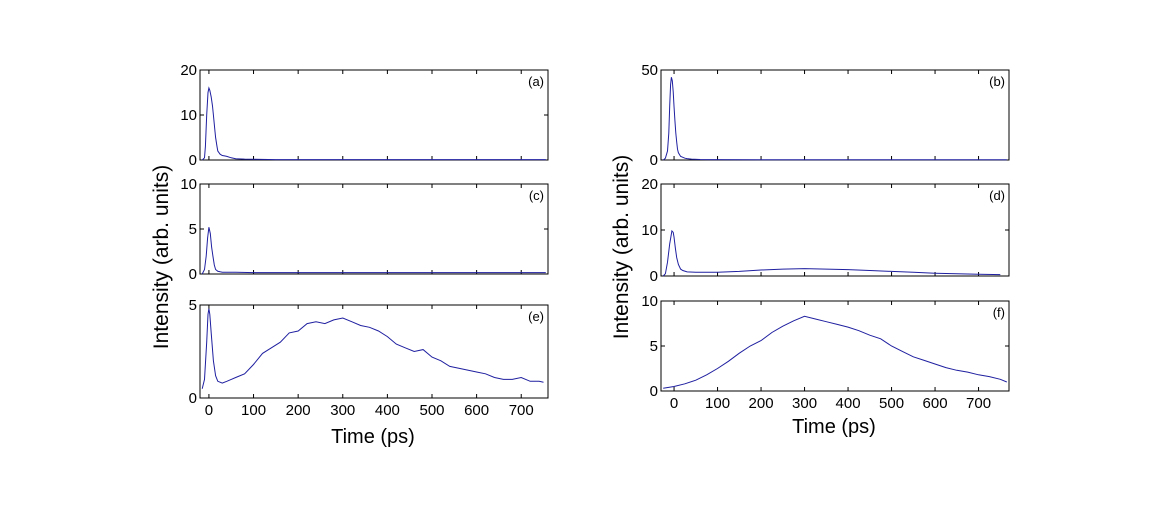  What do you see at coordinates (834, 427) in the screenshot?
I see `x-axis-title-right: Time (ps)` at bounding box center [834, 427].